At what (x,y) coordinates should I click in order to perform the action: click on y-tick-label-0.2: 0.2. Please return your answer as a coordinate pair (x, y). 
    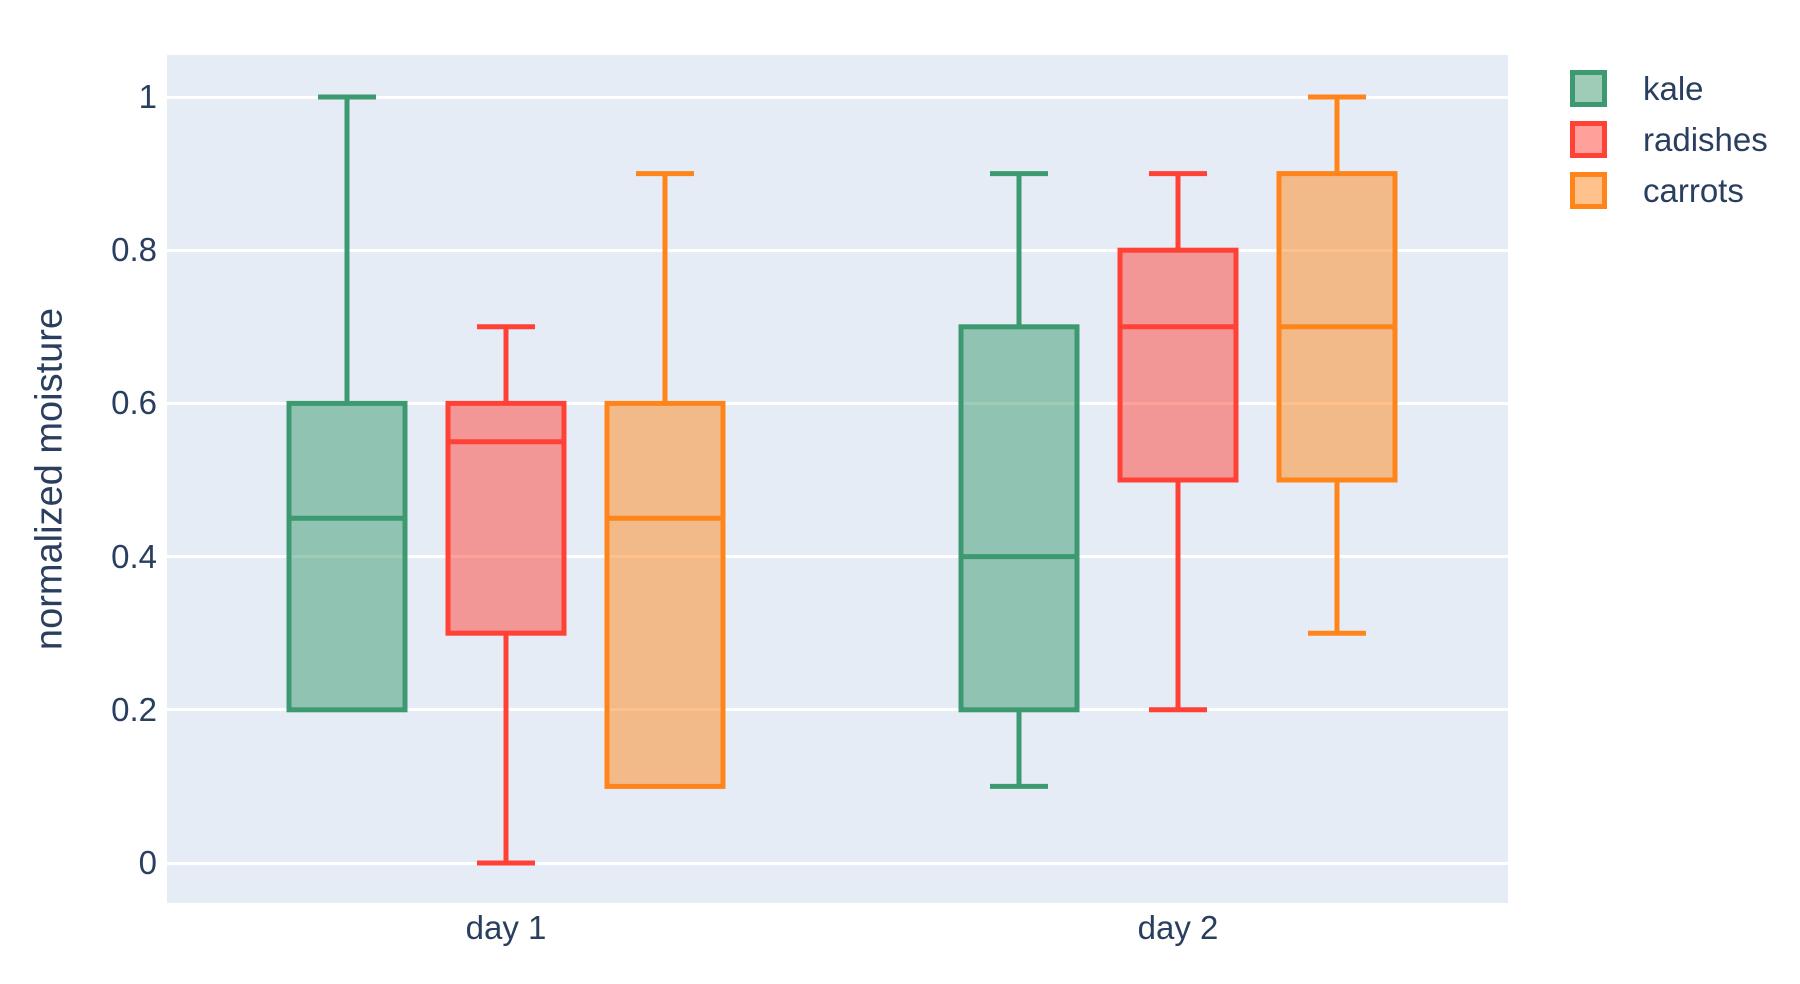
    Looking at the image, I should click on (134, 709).